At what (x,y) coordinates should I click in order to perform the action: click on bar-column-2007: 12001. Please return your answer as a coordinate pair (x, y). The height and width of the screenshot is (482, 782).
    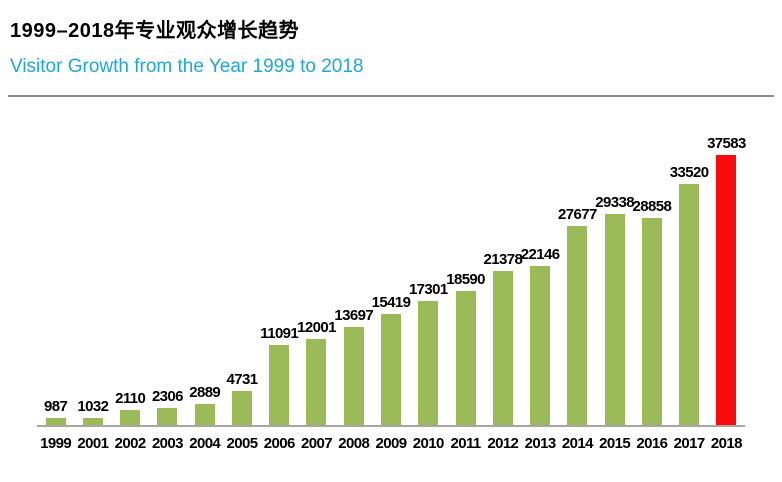
    Looking at the image, I should click on (316, 372).